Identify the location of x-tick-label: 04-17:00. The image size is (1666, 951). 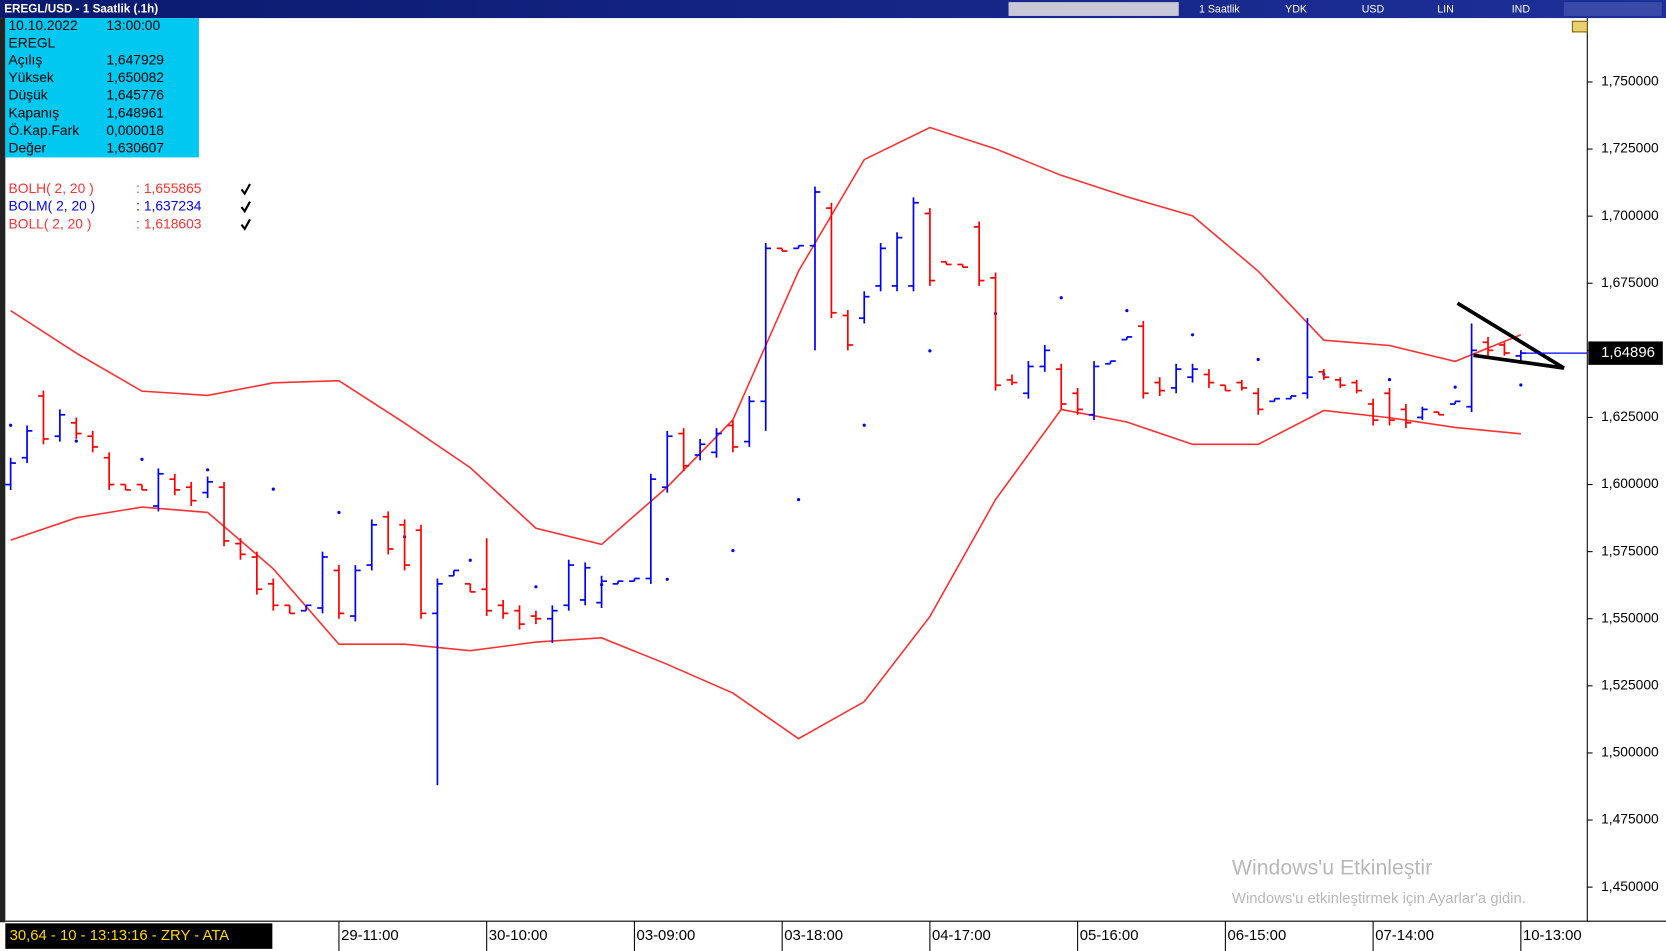
(961, 936).